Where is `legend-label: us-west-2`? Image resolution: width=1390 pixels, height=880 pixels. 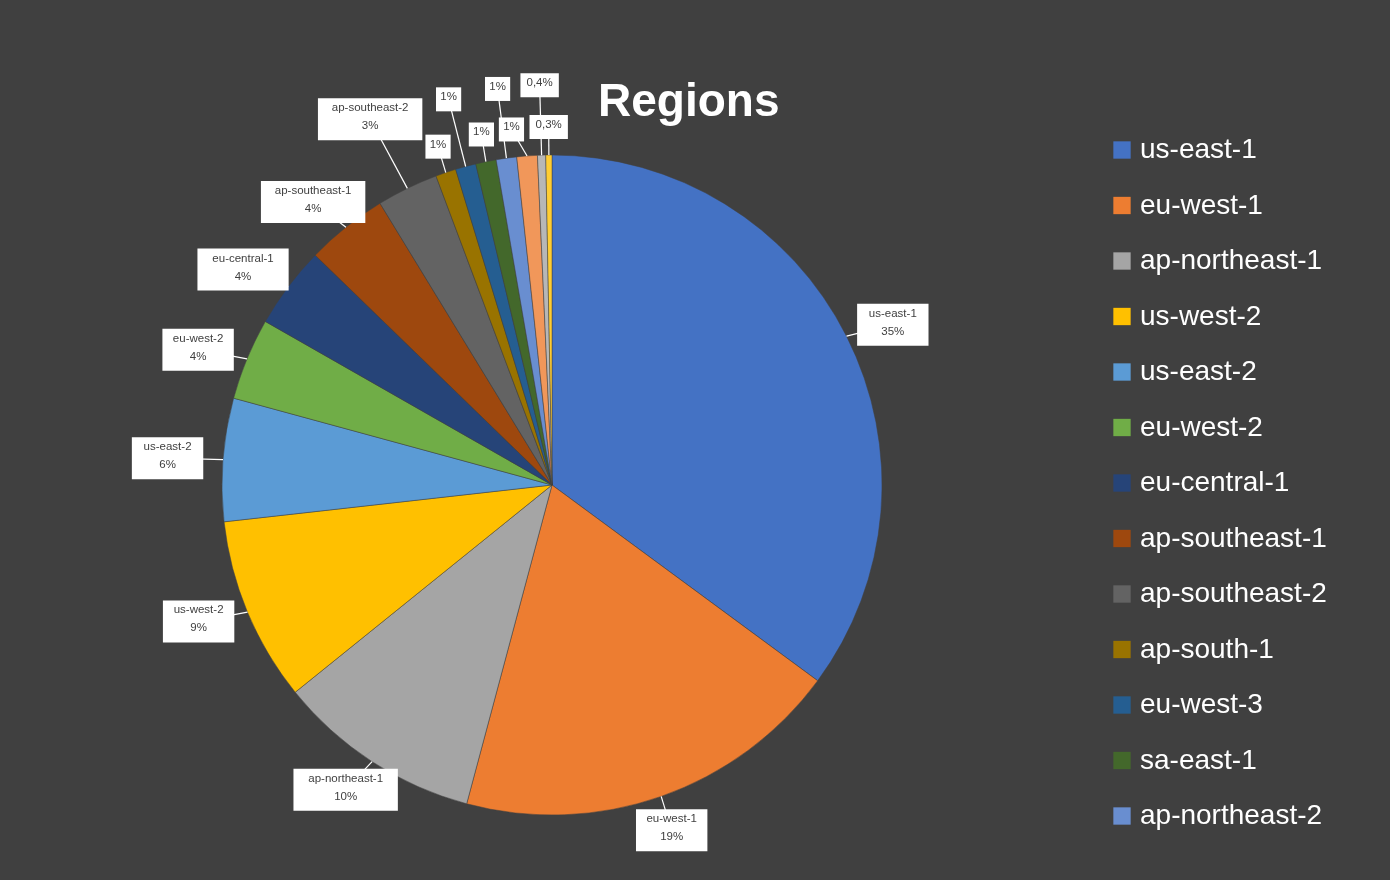 legend-label: us-west-2 is located at coordinates (1201, 315).